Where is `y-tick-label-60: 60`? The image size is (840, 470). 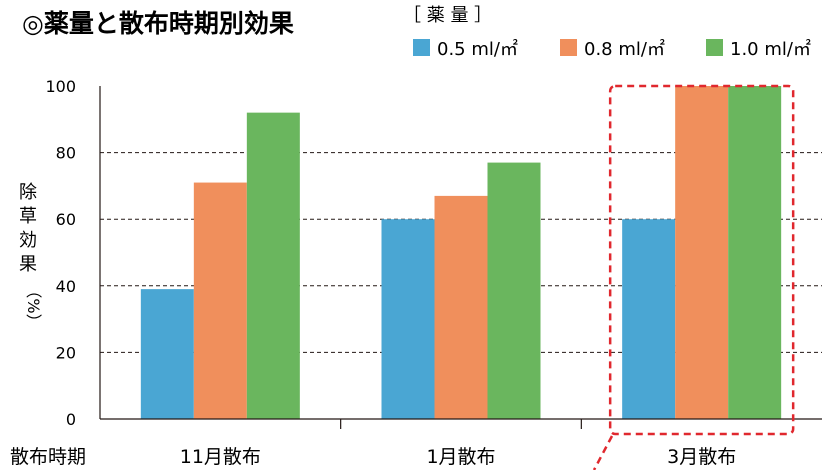
y-tick-label-60: 60 is located at coordinates (66, 219).